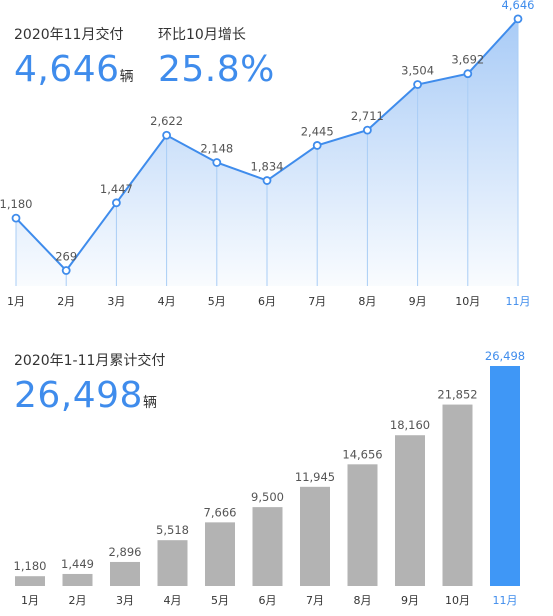 Image resolution: width=553 pixels, height=616 pixels. Describe the element at coordinates (16, 204) in the screenshot. I see `delivery-value-label: 1,180` at that location.